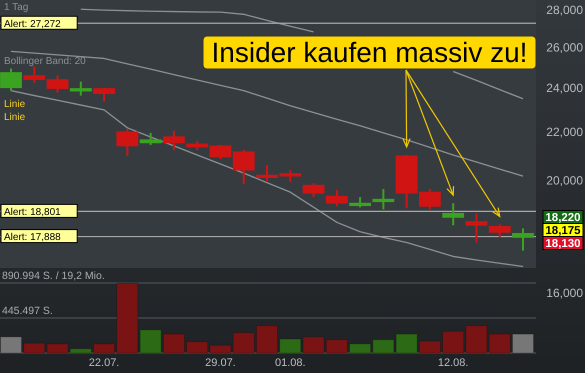  What do you see at coordinates (565, 180) in the screenshot?
I see `y-tick-label: 20,000` at bounding box center [565, 180].